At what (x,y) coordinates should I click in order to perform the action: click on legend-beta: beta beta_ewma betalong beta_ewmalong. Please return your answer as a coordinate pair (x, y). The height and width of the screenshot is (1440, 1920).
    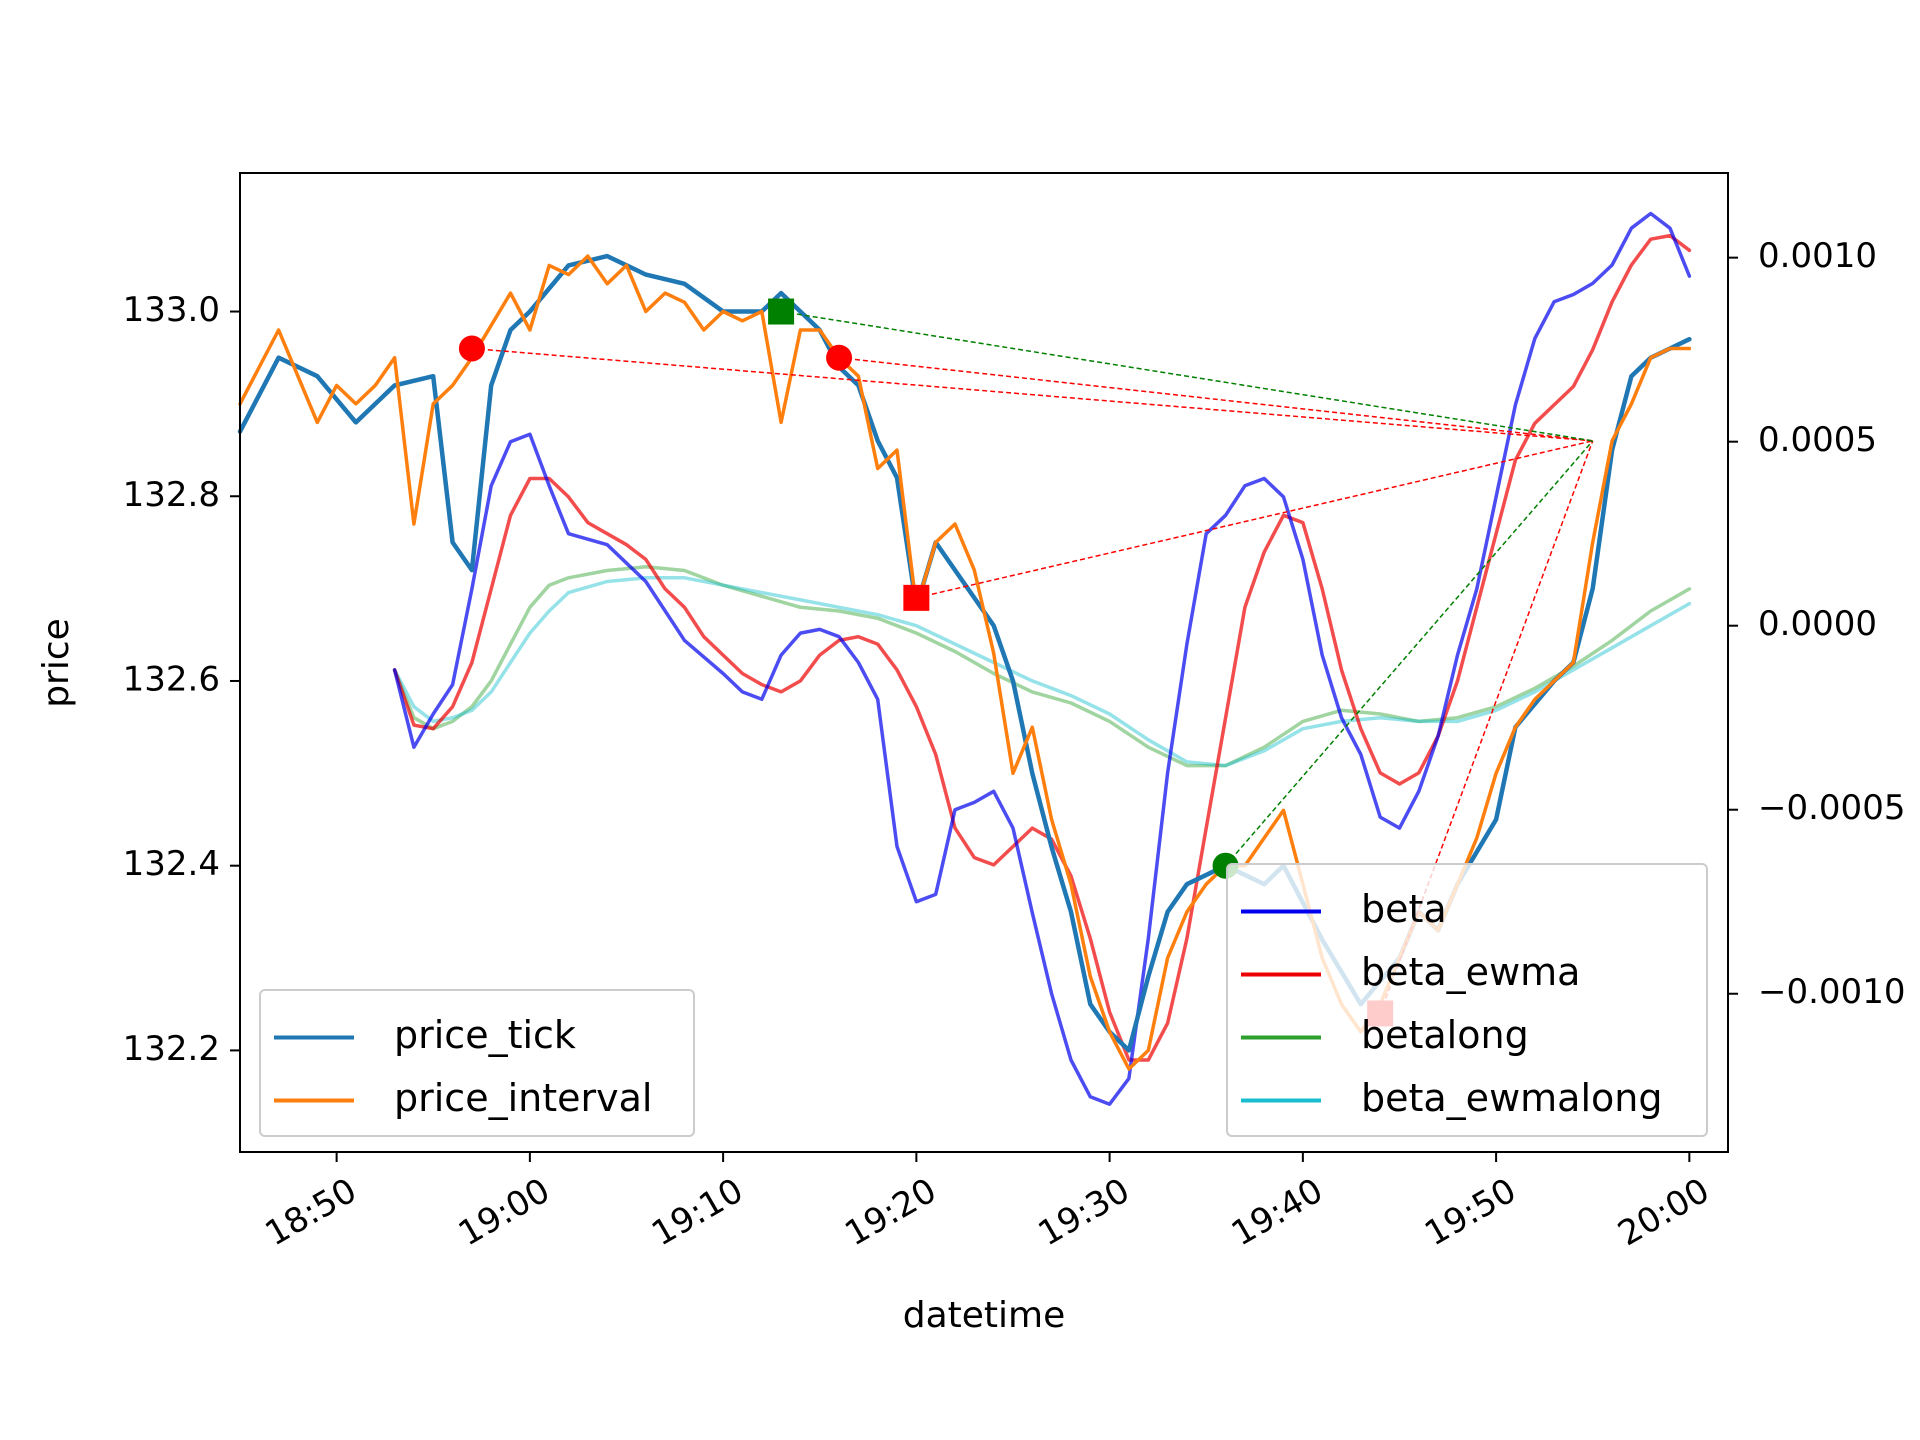
    Looking at the image, I should click on (1467, 1000).